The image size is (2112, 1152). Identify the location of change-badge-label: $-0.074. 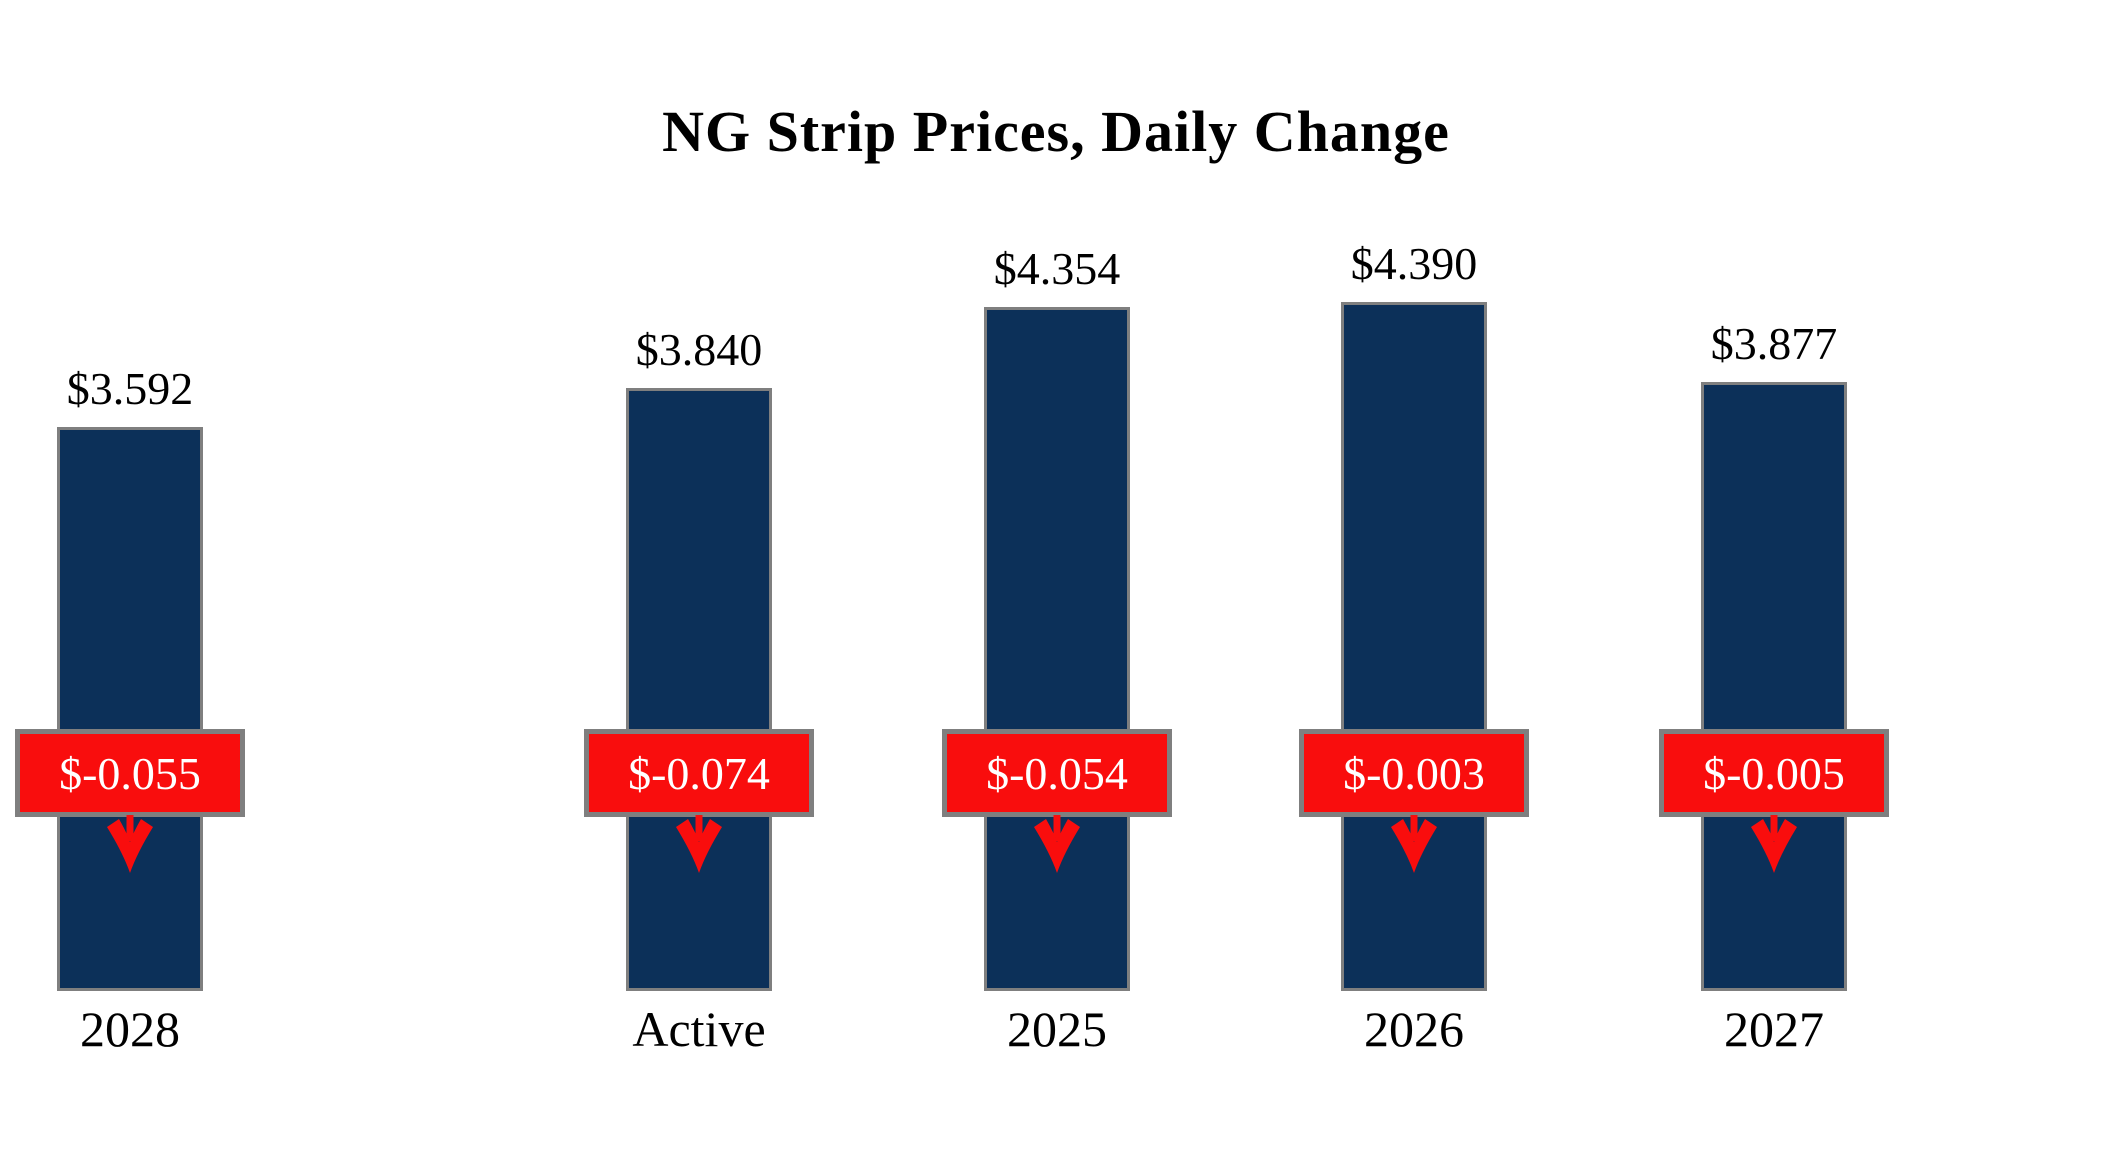
(699, 773).